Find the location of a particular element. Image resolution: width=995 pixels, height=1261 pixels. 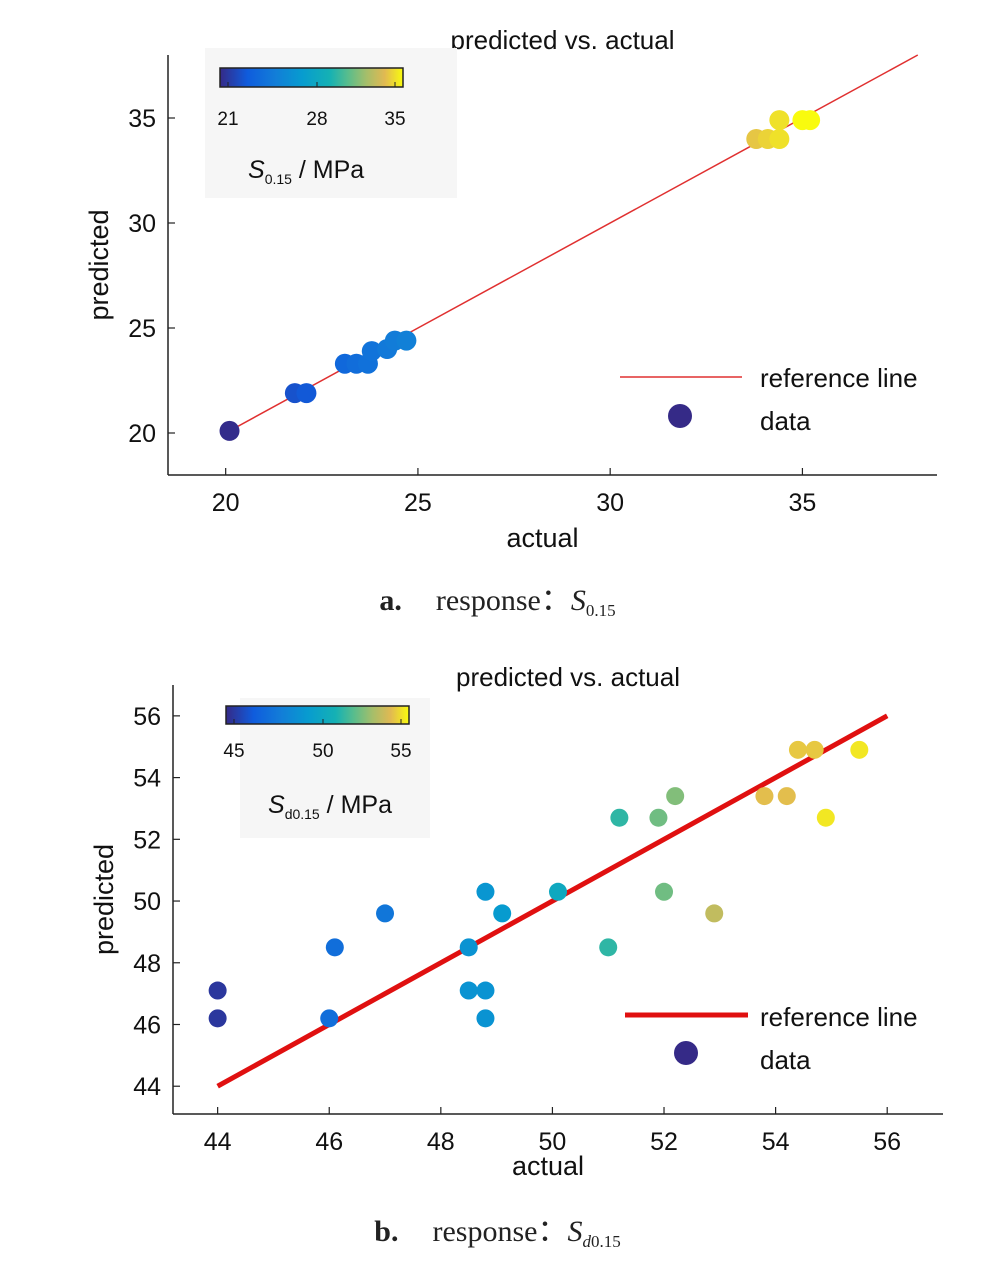

chart-b-legend-label-data: data is located at coordinates (785, 1060).